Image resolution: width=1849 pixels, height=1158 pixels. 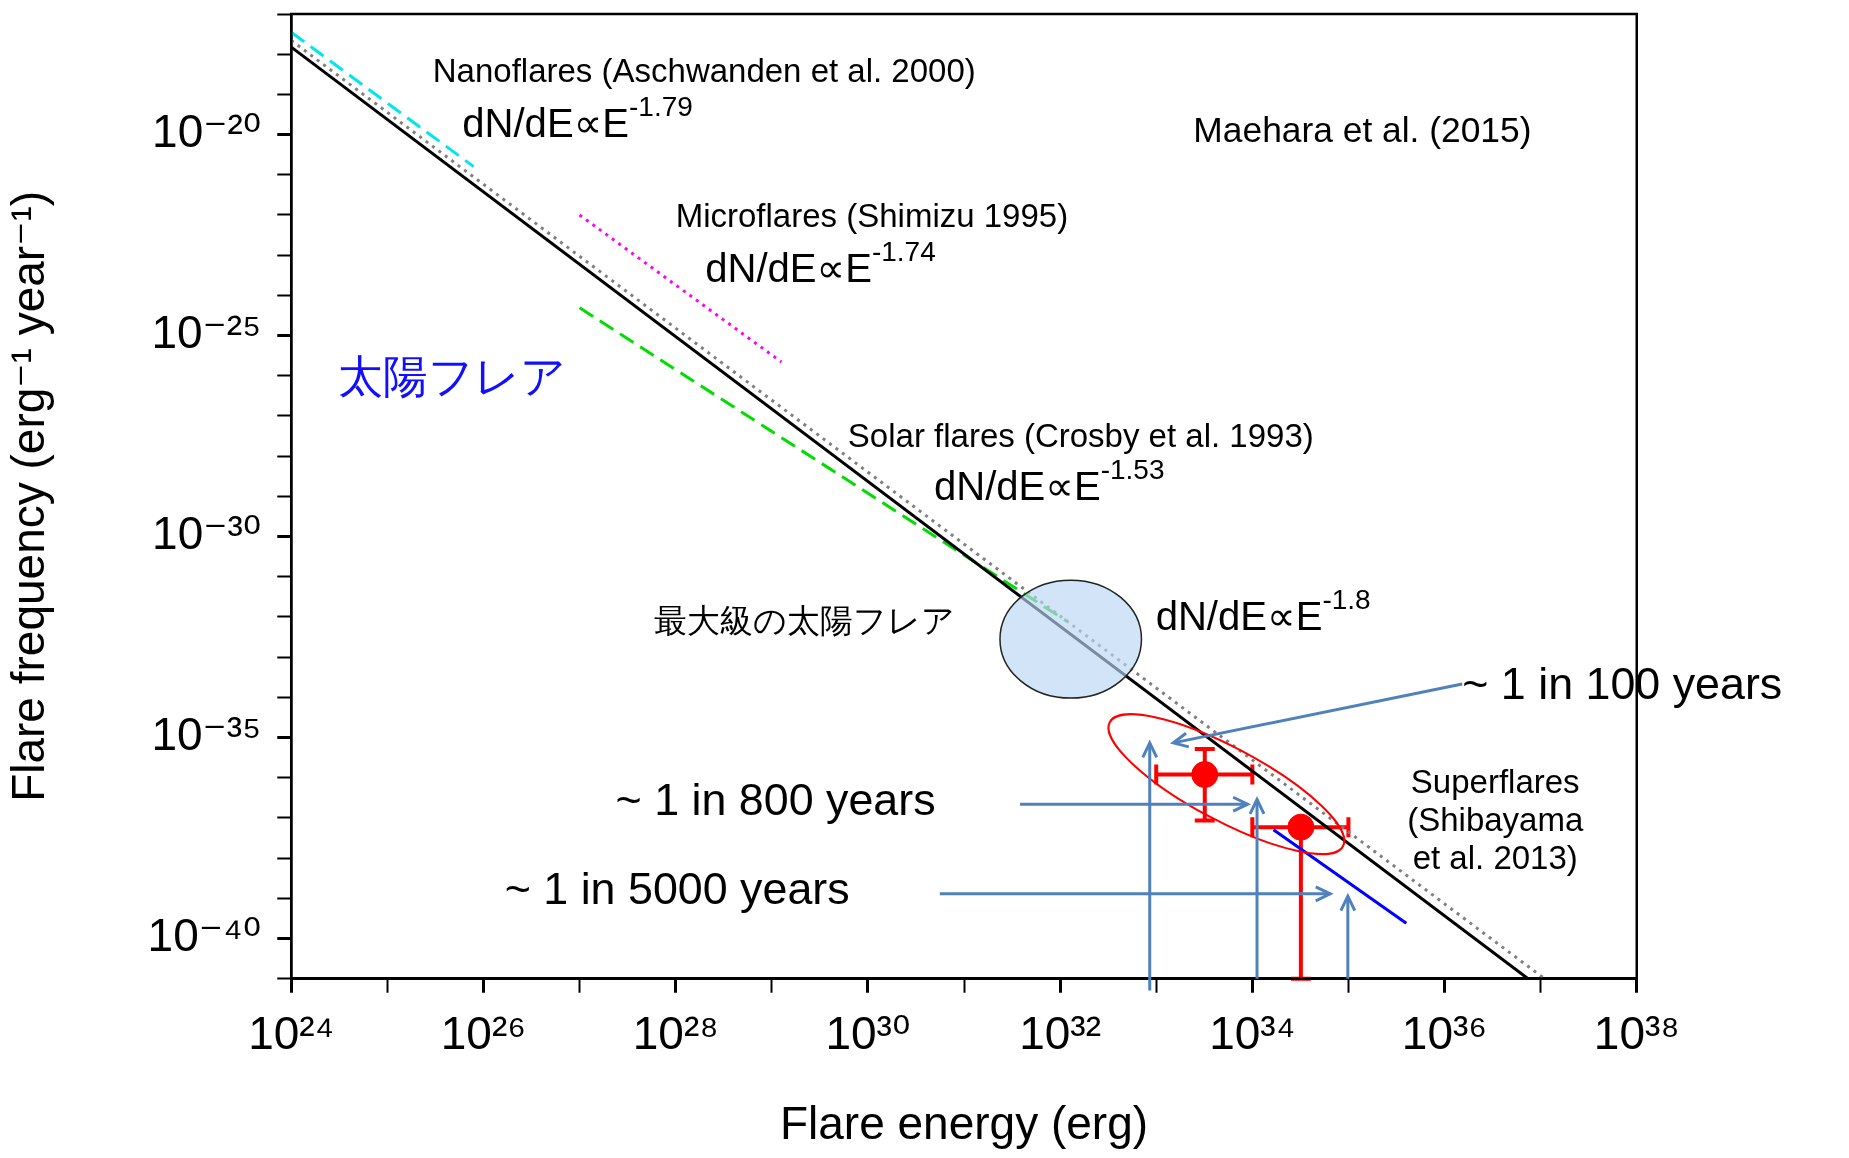 What do you see at coordinates (677, 887) in the screenshot?
I see `annotation: ~ 1 in 5000 years` at bounding box center [677, 887].